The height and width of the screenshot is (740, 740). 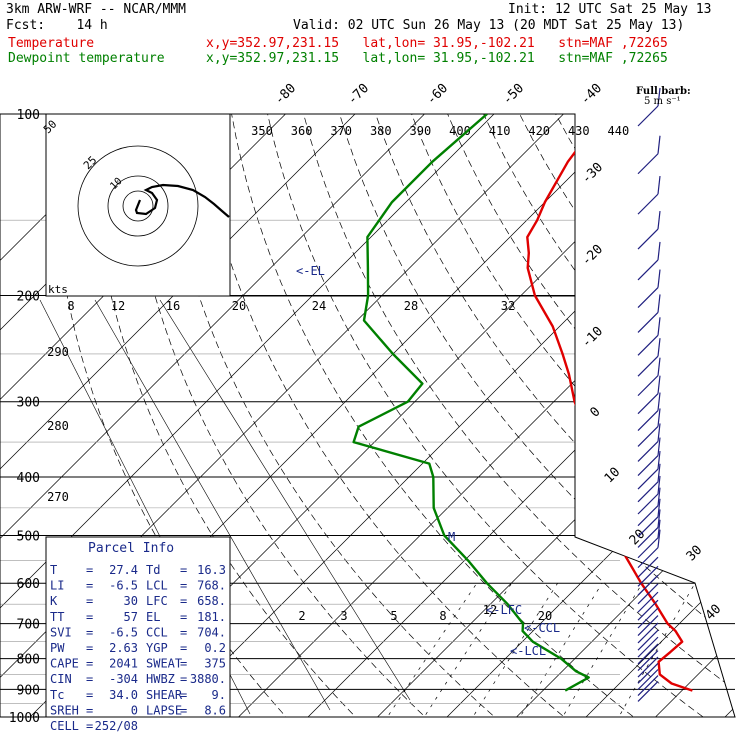 What do you see at coordinates (54, 601) in the screenshot?
I see `parcel-param-name: K` at bounding box center [54, 601].